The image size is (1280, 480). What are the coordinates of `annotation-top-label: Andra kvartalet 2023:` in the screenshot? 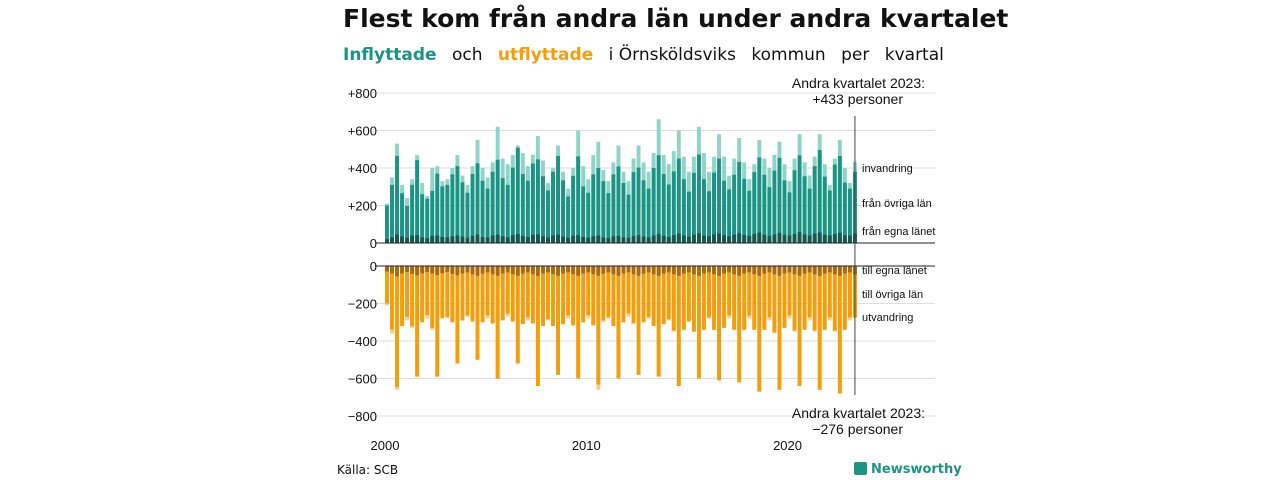 It's located at (858, 83).